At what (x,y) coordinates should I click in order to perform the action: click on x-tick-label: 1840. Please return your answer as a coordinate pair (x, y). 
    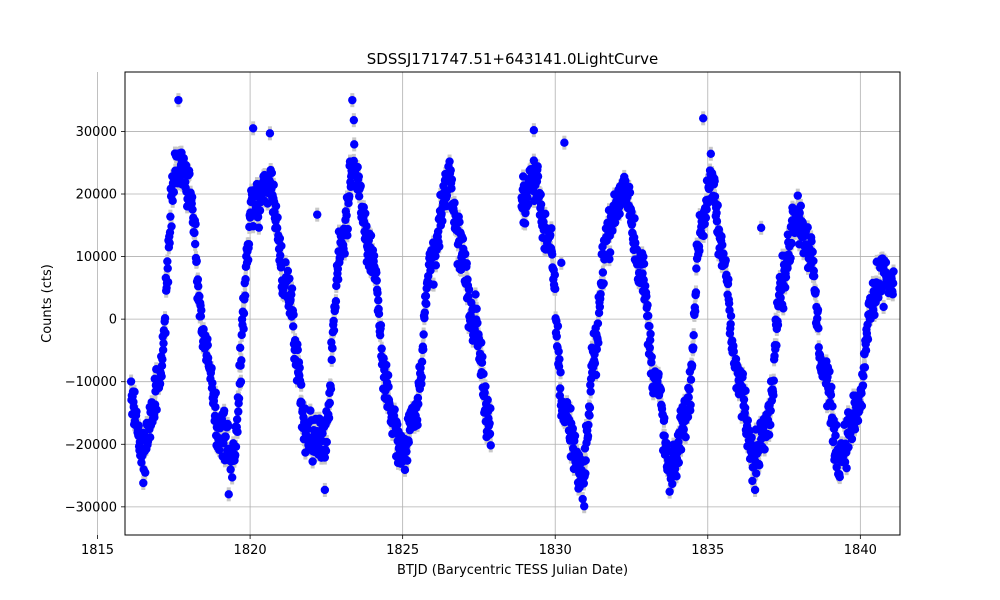
    Looking at the image, I should click on (860, 550).